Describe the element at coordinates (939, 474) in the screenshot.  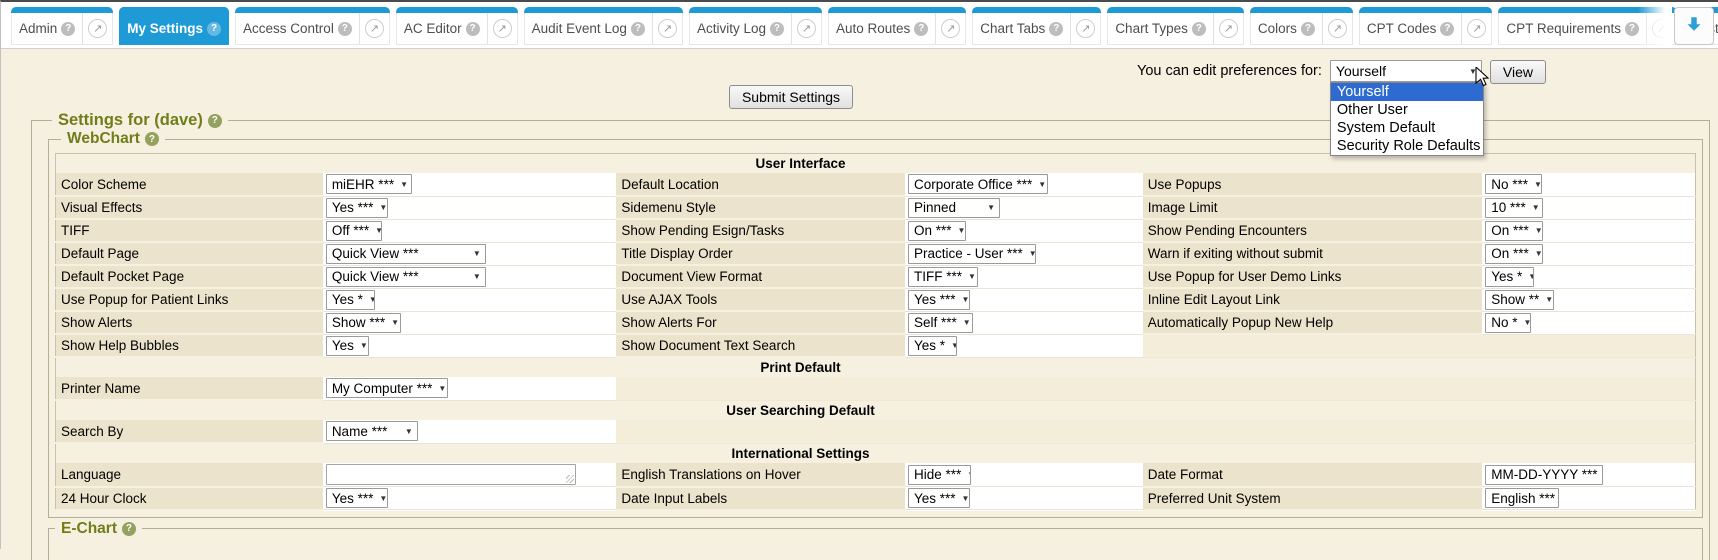
I see `english-translations-on-hover-select: Hide *** ▼` at that location.